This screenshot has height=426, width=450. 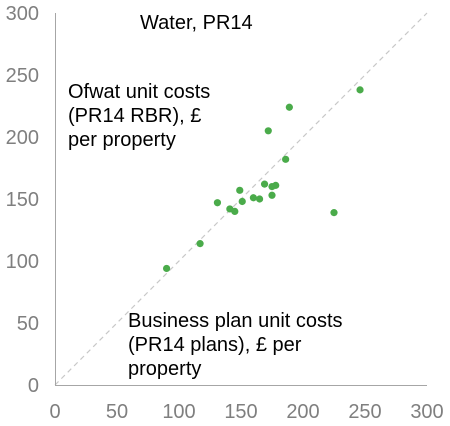 What do you see at coordinates (54, 412) in the screenshot?
I see `x-tick-label: 0` at bounding box center [54, 412].